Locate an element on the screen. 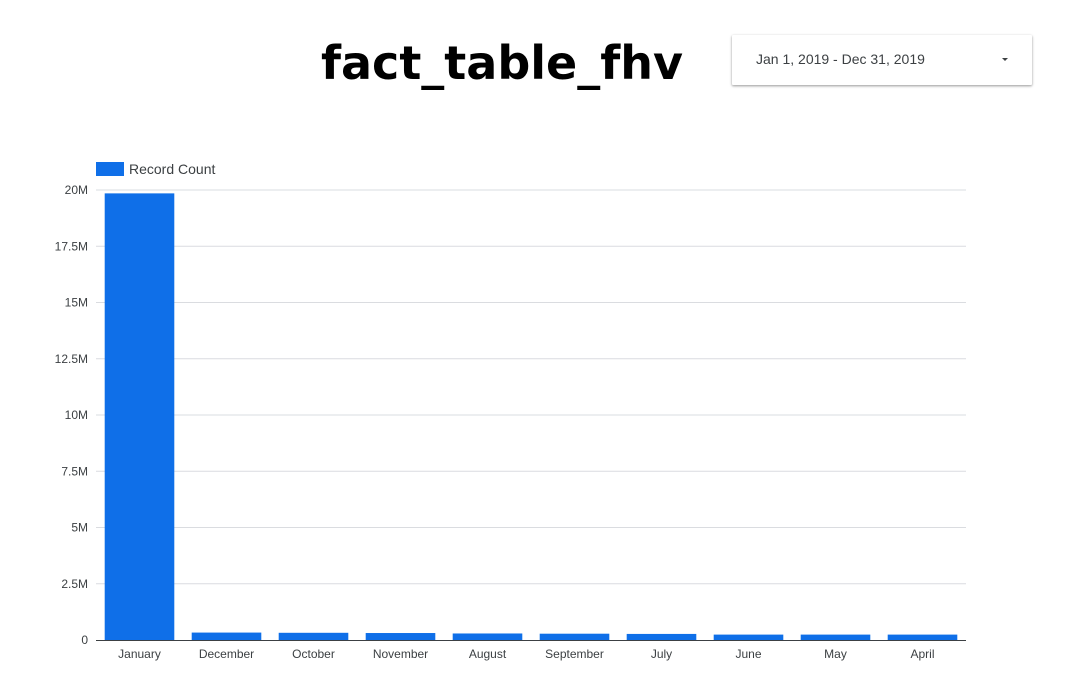 This screenshot has height=687, width=1072. x-tick-label: June is located at coordinates (748, 654).